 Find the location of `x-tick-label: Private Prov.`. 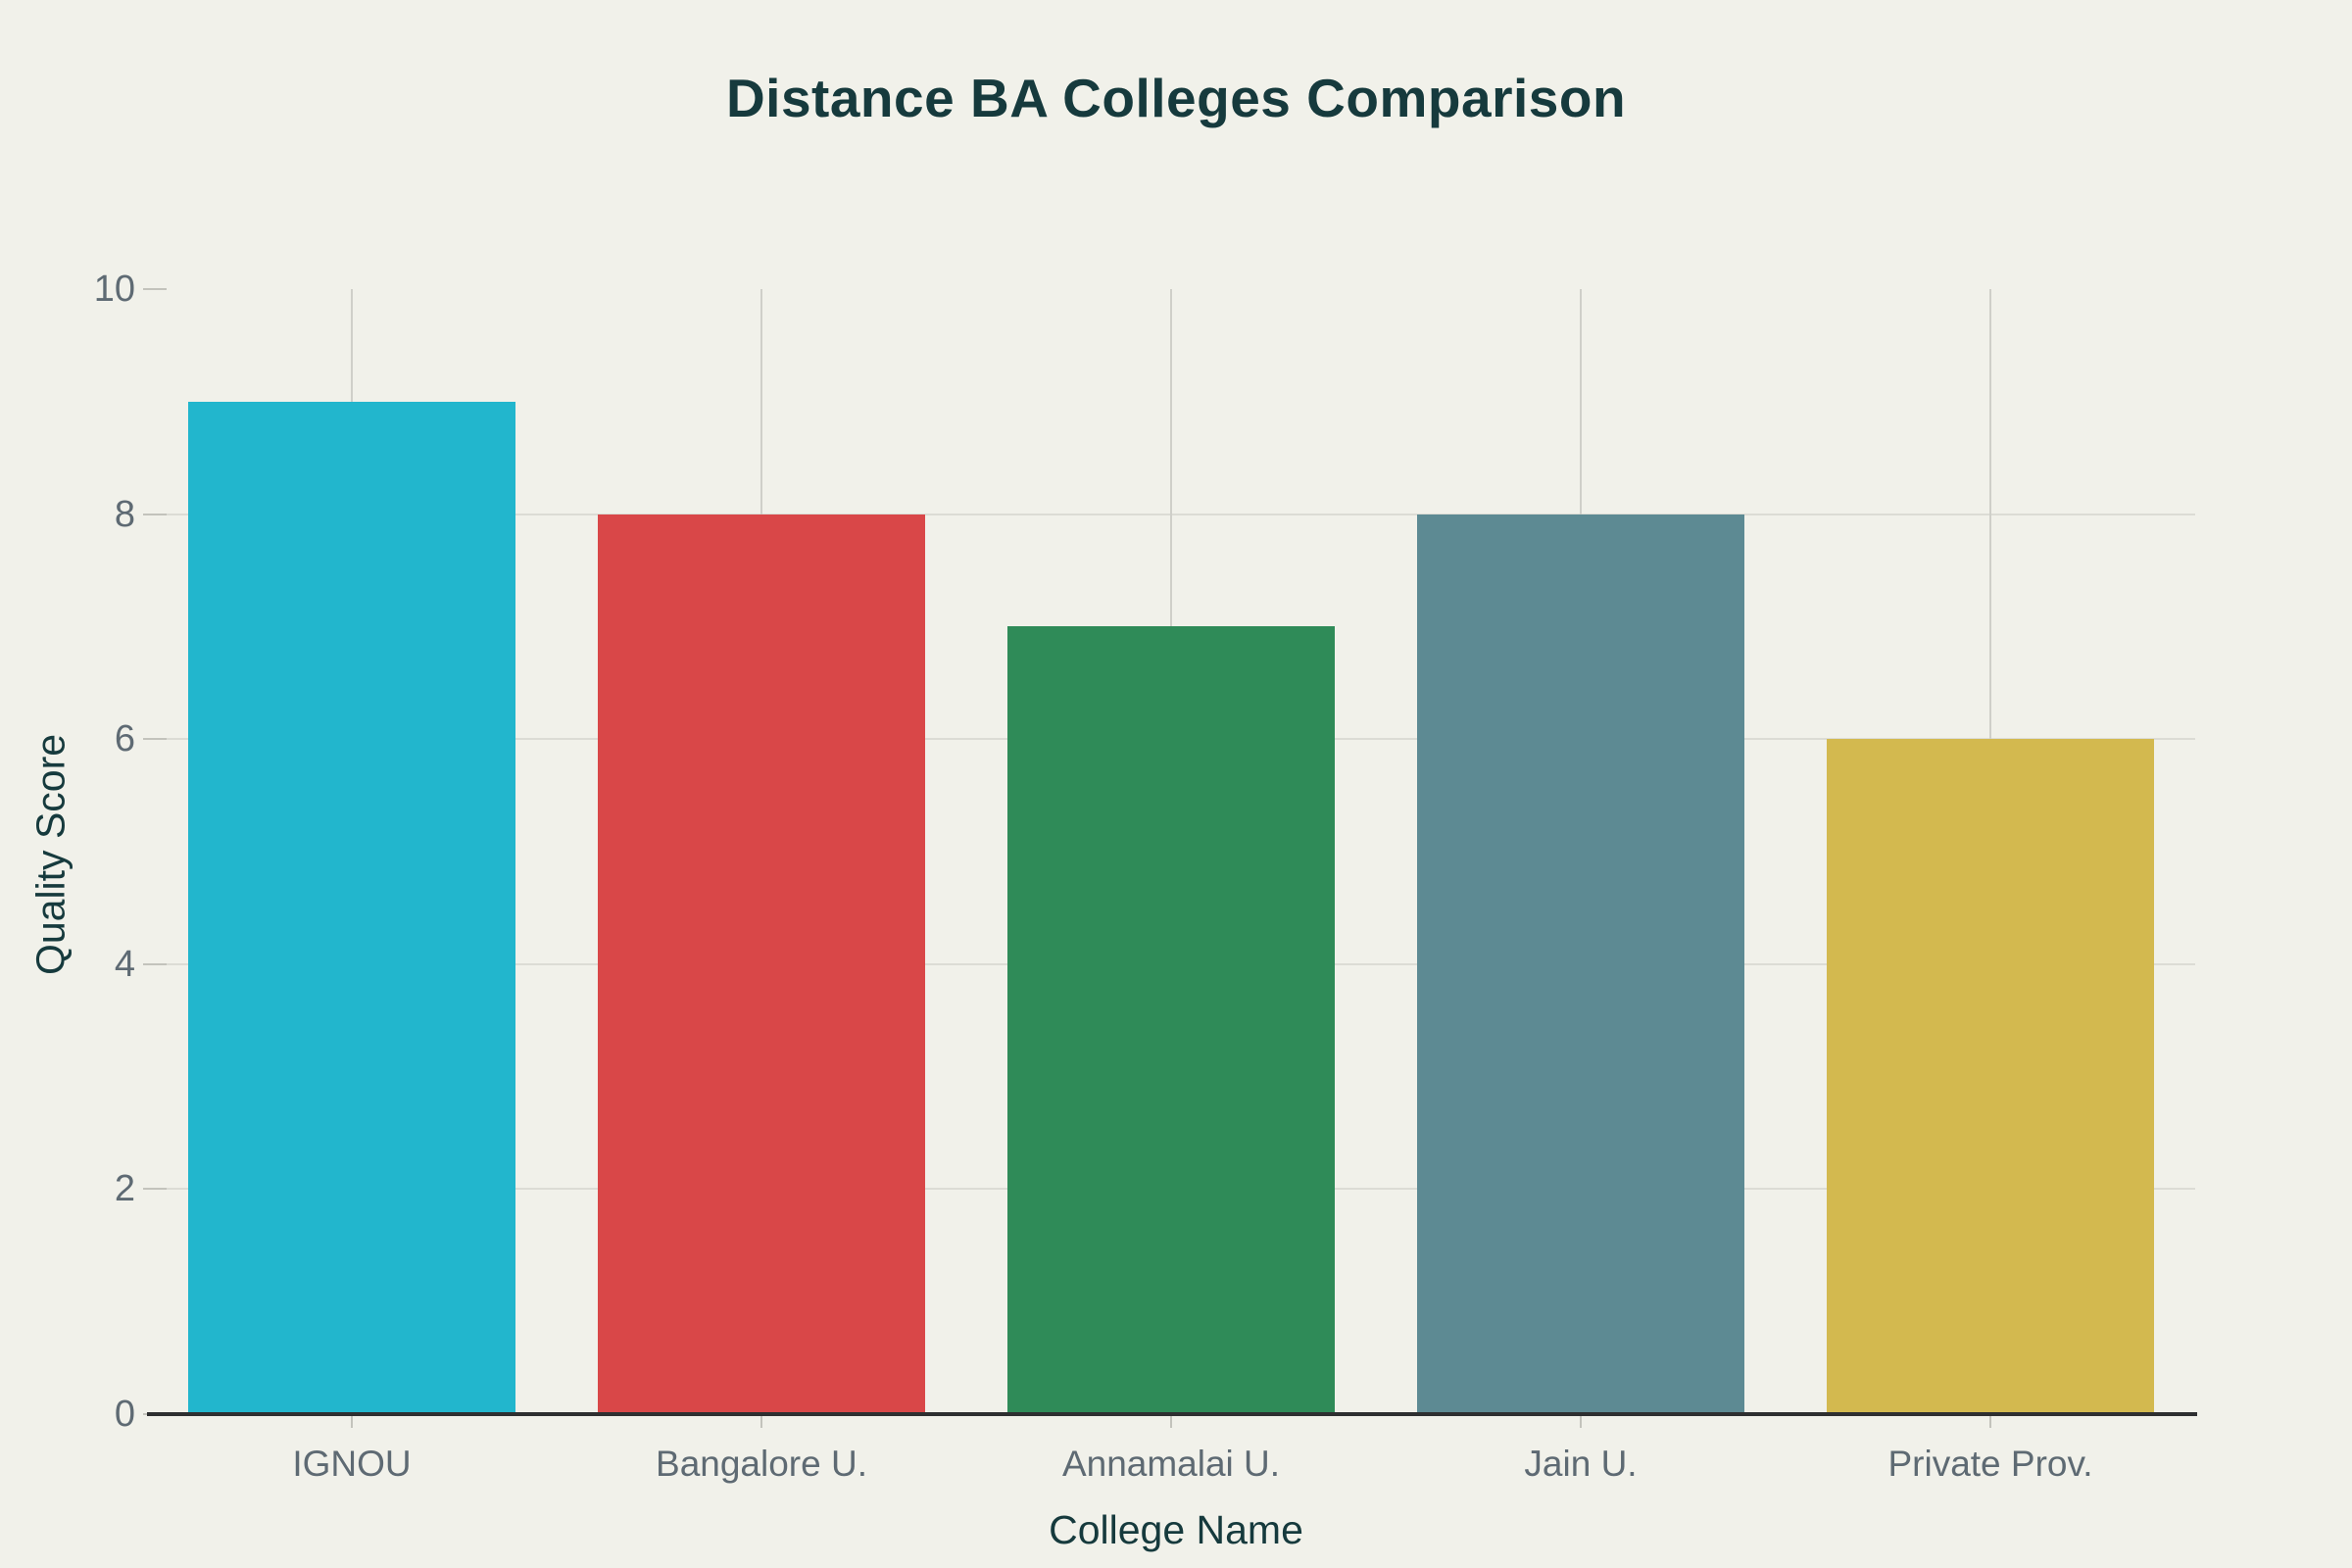

x-tick-label: Private Prov. is located at coordinates (1990, 1464).